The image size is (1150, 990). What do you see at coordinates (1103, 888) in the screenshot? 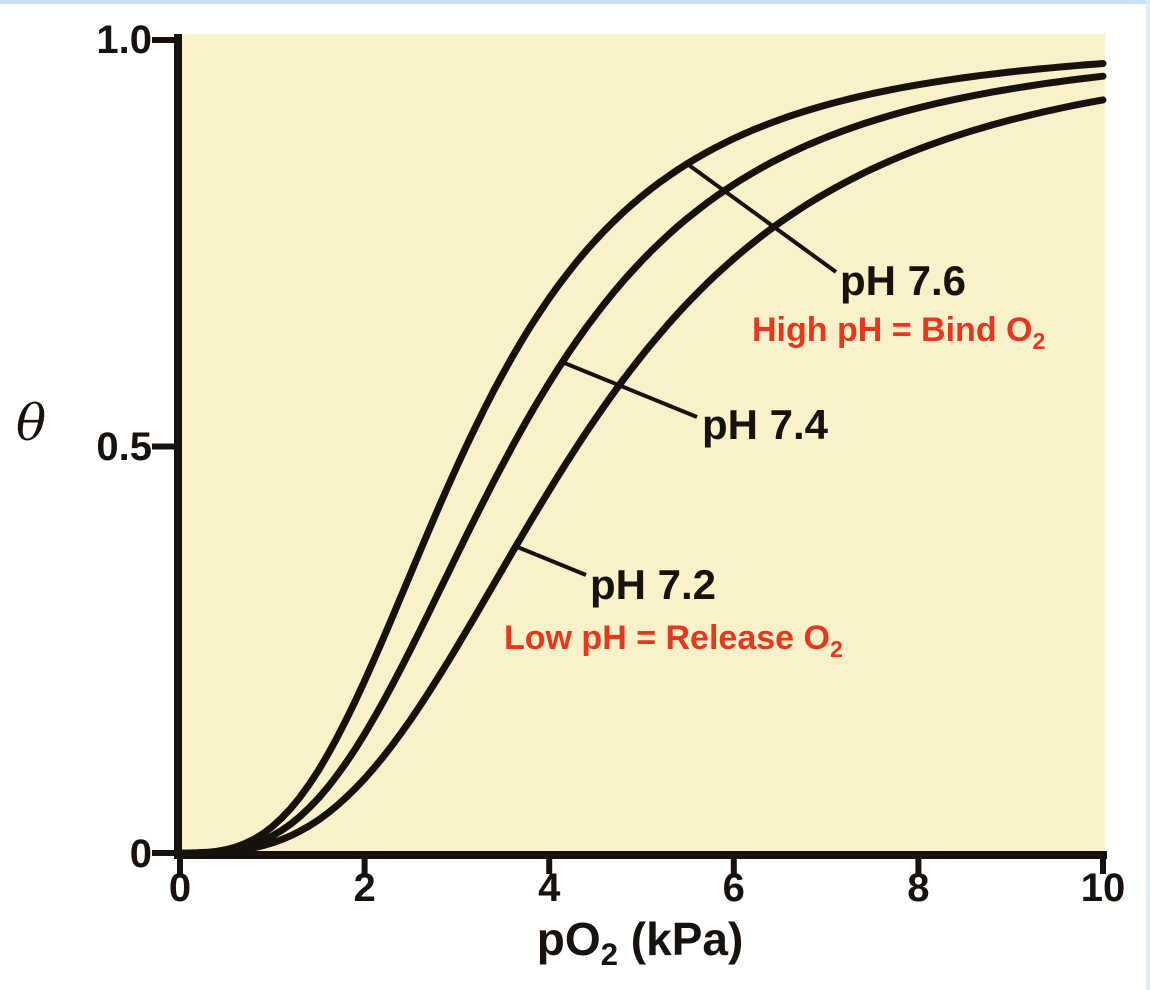
I see `x-tick-label-10: 10` at bounding box center [1103, 888].